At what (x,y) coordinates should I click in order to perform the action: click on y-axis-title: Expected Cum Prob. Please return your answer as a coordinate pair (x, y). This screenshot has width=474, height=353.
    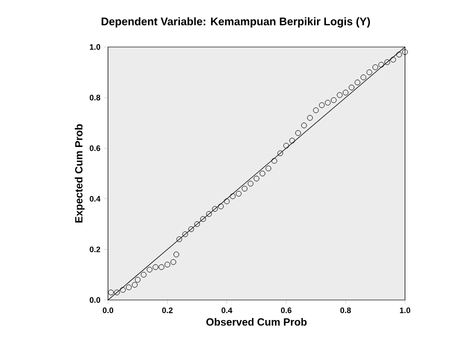
    Looking at the image, I should click on (79, 173).